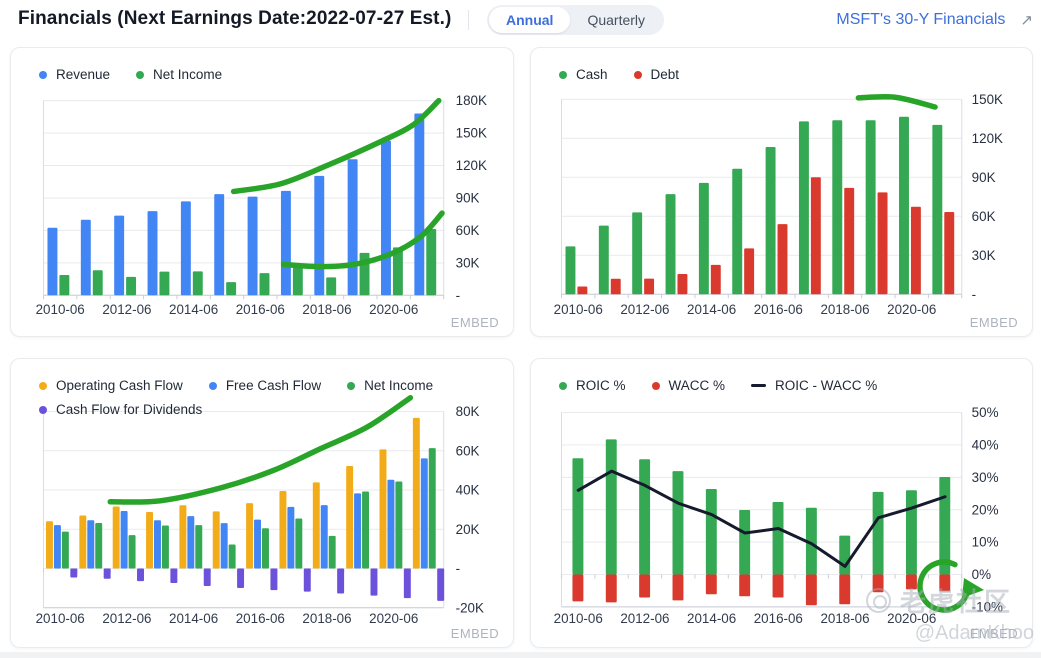 The height and width of the screenshot is (658, 1041). What do you see at coordinates (530, 20) in the screenshot?
I see `toggle-option-annual: Annual` at bounding box center [530, 20].